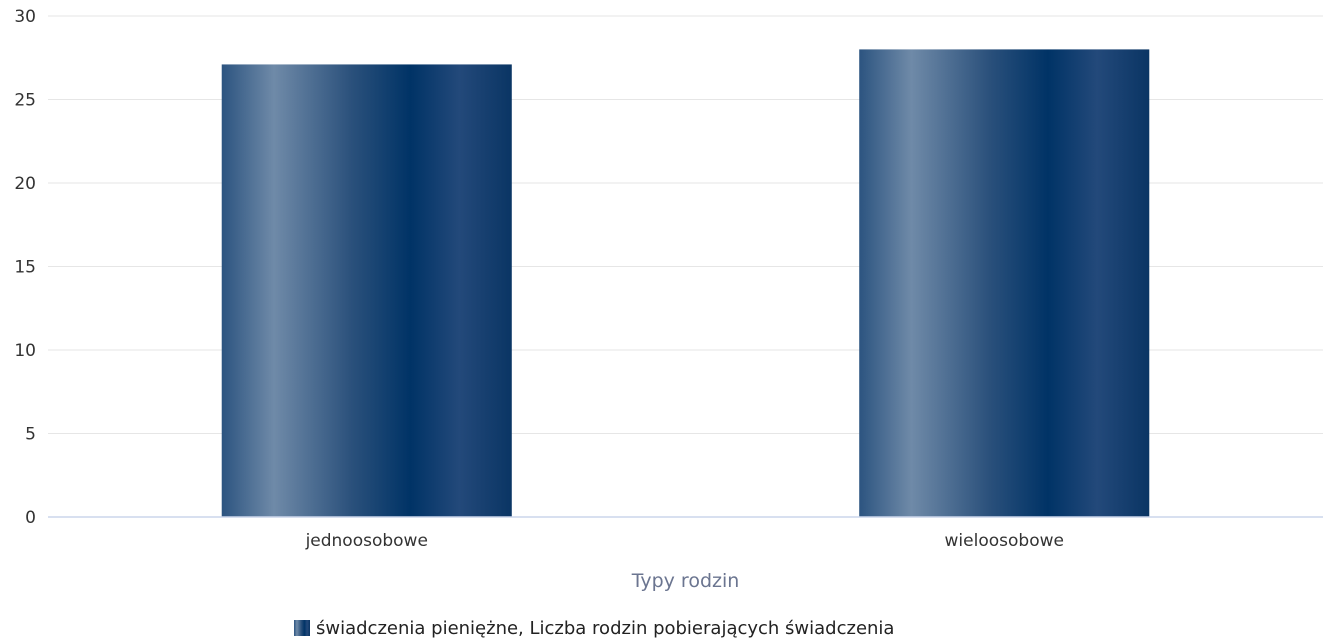 This screenshot has width=1327, height=643. Describe the element at coordinates (30, 435) in the screenshot. I see `y-tick-label: 5` at that location.